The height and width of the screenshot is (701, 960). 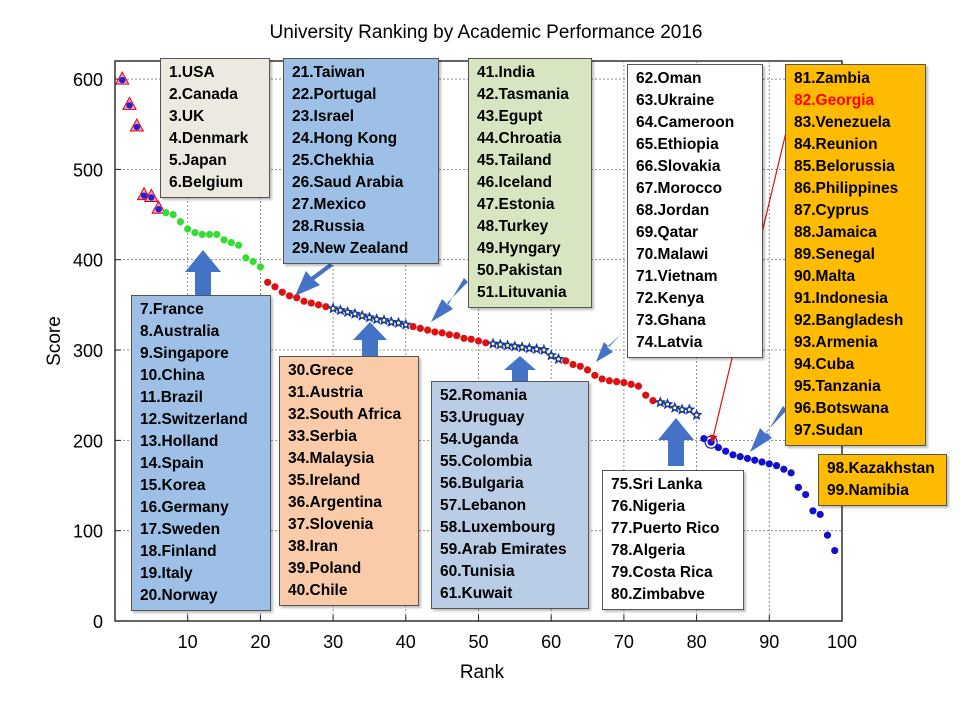 What do you see at coordinates (675, 100) in the screenshot?
I see `country-label: 63.Ukraine` at bounding box center [675, 100].